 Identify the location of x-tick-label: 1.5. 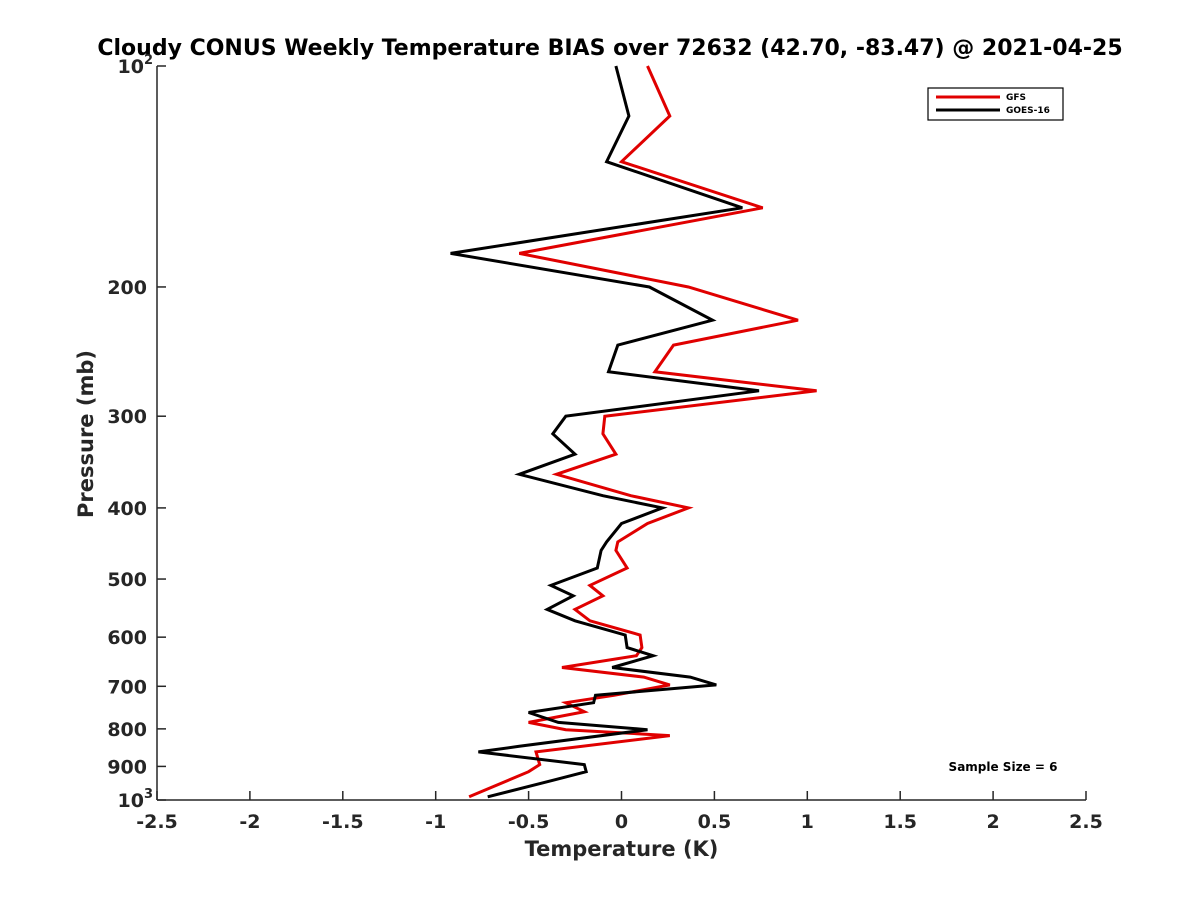
(900, 822).